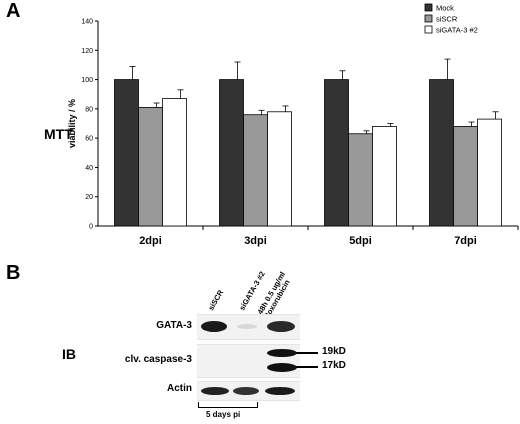 This screenshot has height=424, width=520. Describe the element at coordinates (282, 353) in the screenshot. I see `band-caspase3-19kd` at that location.